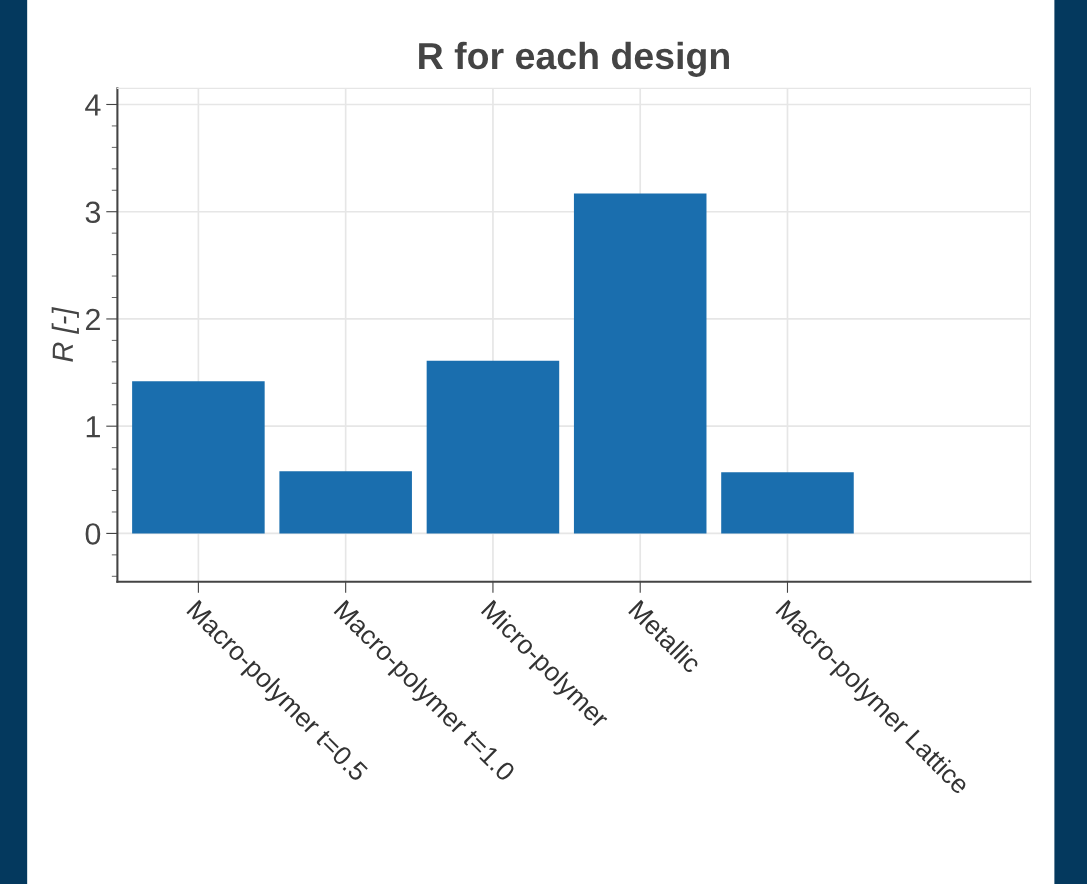  What do you see at coordinates (93, 427) in the screenshot?
I see `y-tick-label: 1` at bounding box center [93, 427].